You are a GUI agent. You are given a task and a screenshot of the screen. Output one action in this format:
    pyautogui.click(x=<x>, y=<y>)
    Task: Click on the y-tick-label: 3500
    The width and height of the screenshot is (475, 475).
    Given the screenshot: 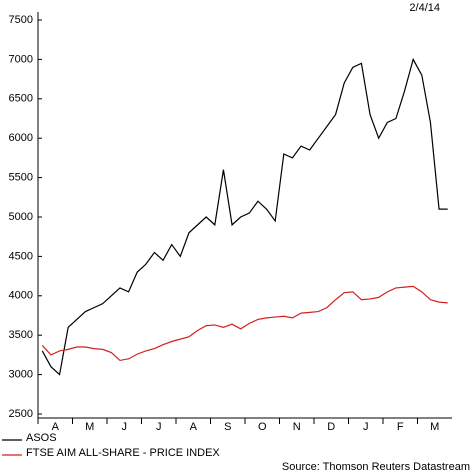 What is the action you would take?
    pyautogui.click(x=21, y=335)
    